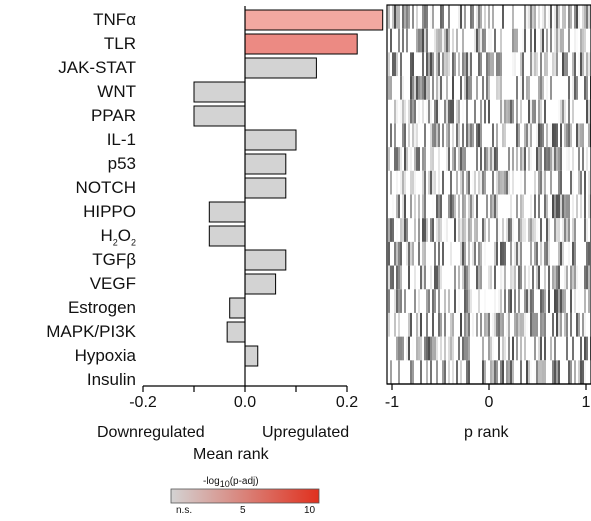 This screenshot has height=521, width=591. I want to click on category-label: TLR, so click(119, 43).